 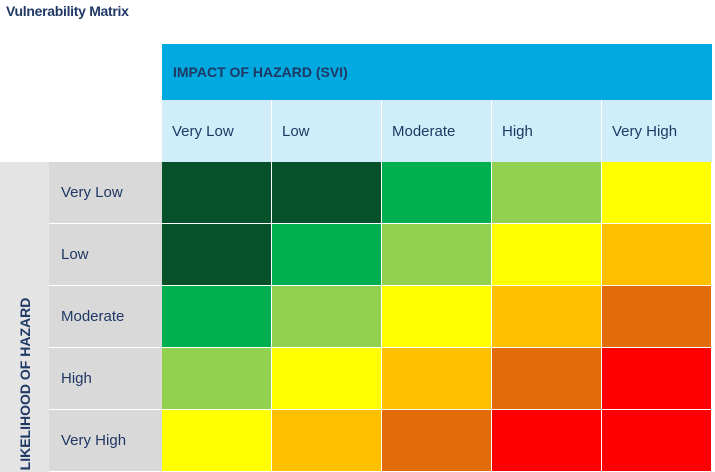 What do you see at coordinates (437, 441) in the screenshot?
I see `matrix-cell-r5-c3` at bounding box center [437, 441].